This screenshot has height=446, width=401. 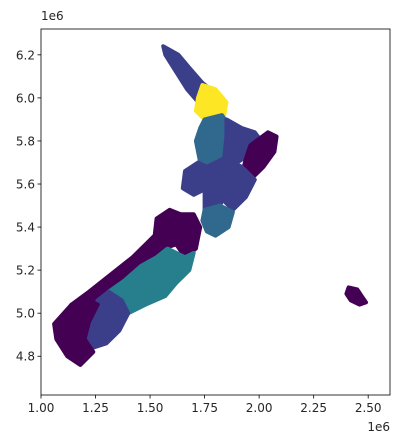 I want to click on y-axis: 4.8 5.0 5.2 5.4 5.6 5.8 6.0 6.2, so click(x=28, y=206).